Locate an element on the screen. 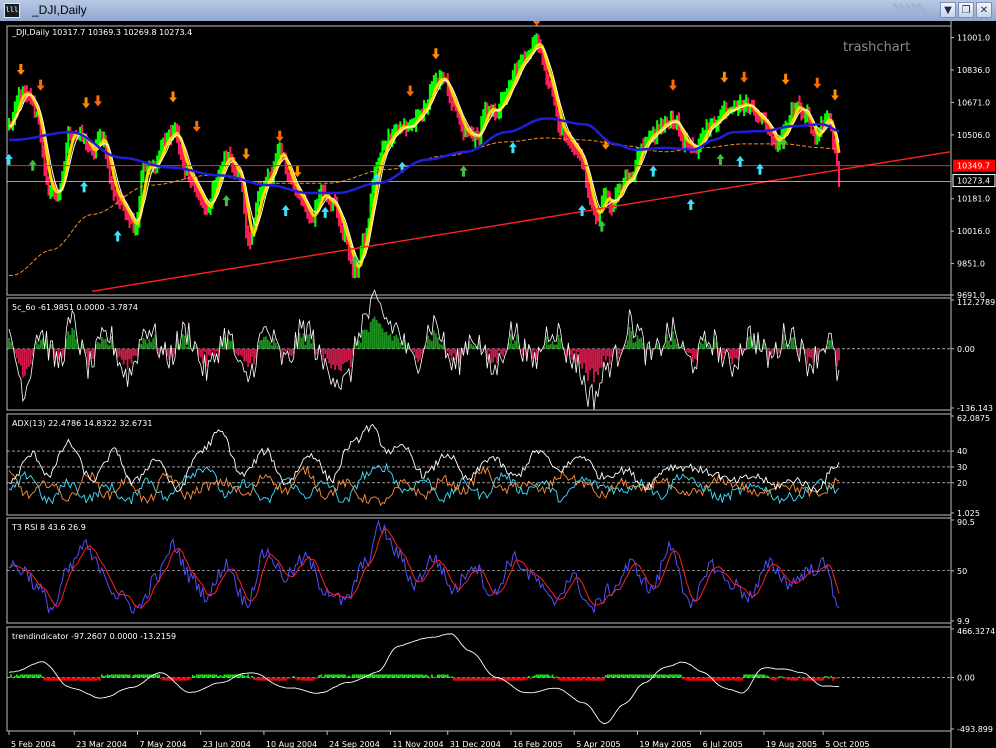 This screenshot has height=748, width=996. minus-di-line is located at coordinates (424, 486).